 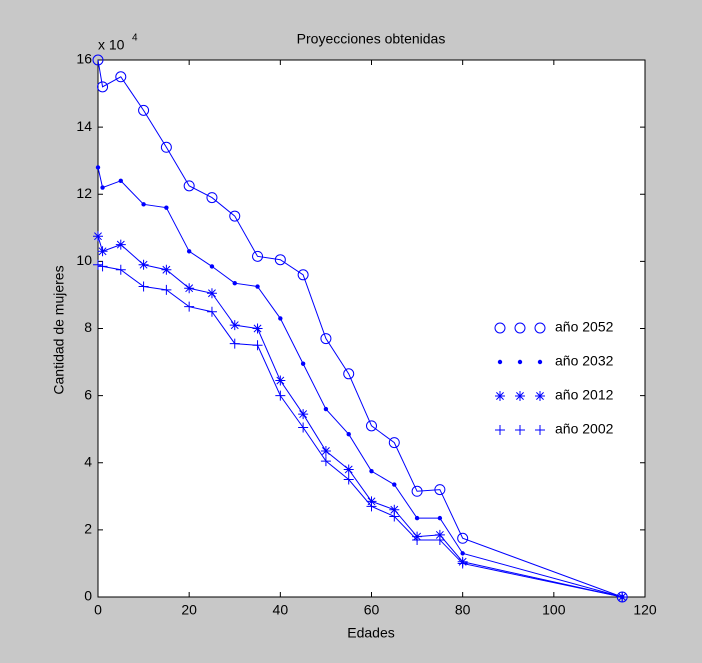 What do you see at coordinates (584, 429) in the screenshot?
I see `legend-label: año 2002` at bounding box center [584, 429].